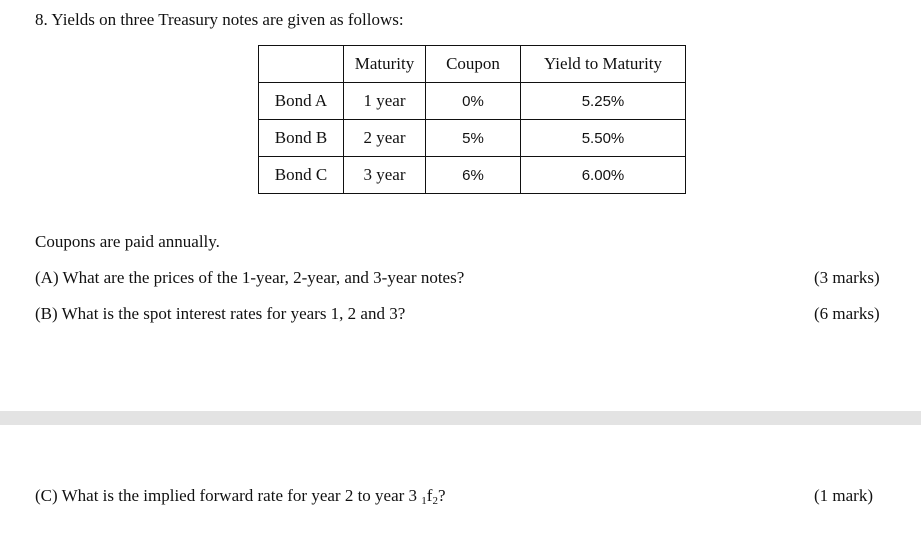 The height and width of the screenshot is (550, 921). I want to click on table-header-row: Maturity Coupon Yield to Maturity, so click(472, 64).